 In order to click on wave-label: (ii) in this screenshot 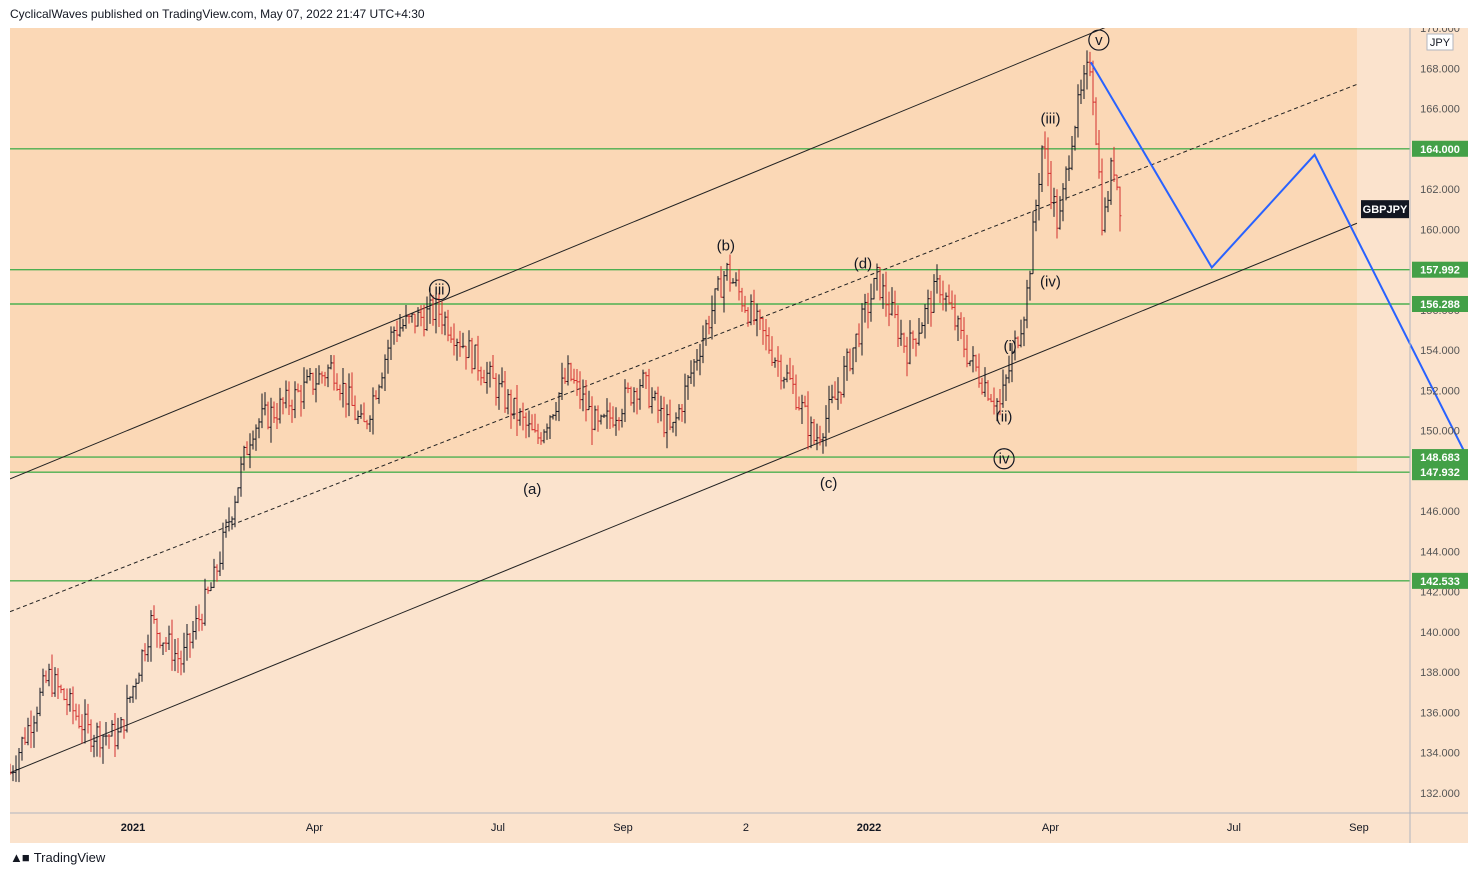, I will do `click(1004, 416)`.